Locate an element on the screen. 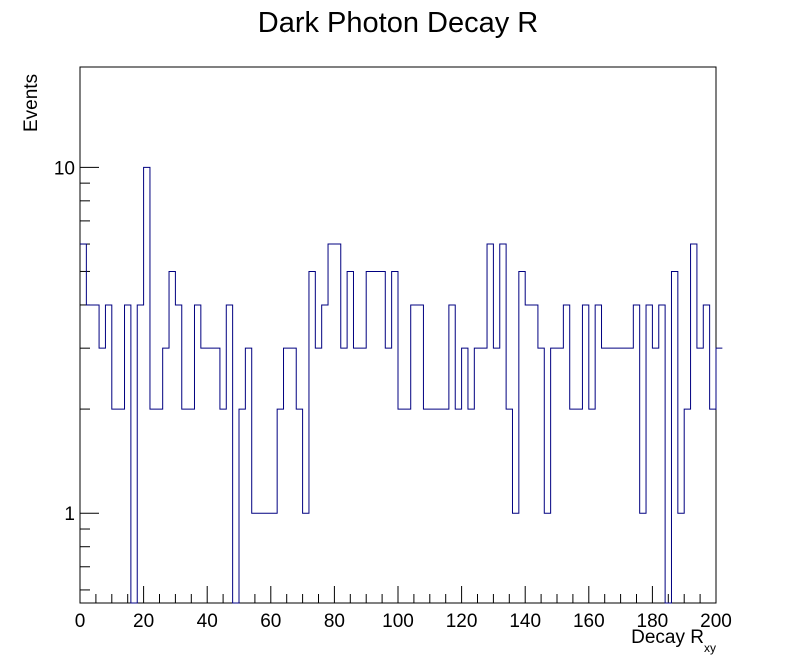 The image size is (796, 672). x-axis-tick-labels: 0 20 40 60 80 100 120 140 160 180 200 is located at coordinates (403, 621).